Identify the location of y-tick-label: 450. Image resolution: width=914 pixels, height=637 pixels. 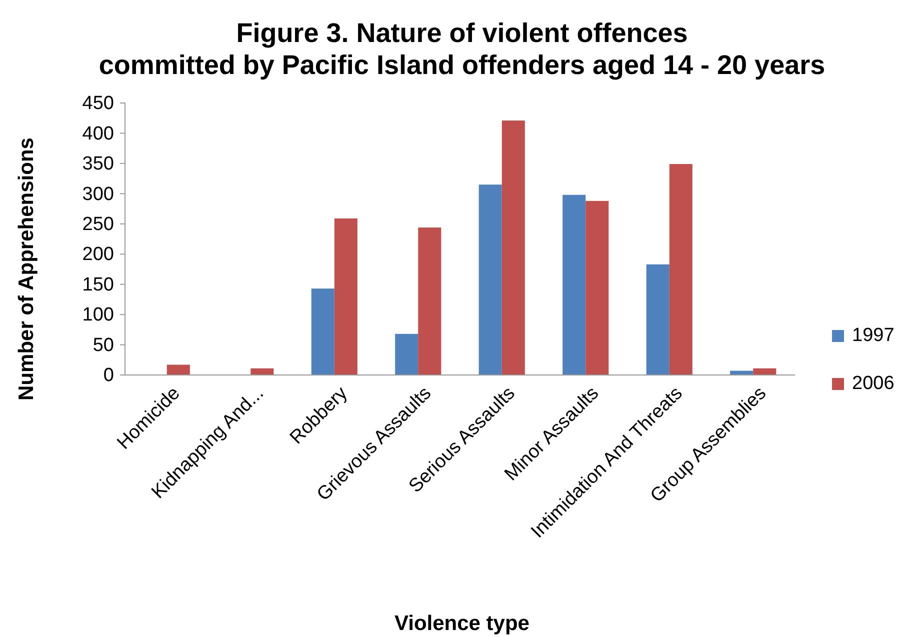
(98, 103).